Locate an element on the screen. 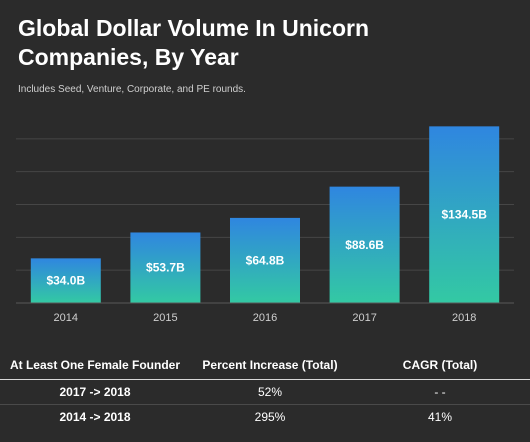 The height and width of the screenshot is (442, 530). row-period: 2014 -> 2018 is located at coordinates (95, 417).